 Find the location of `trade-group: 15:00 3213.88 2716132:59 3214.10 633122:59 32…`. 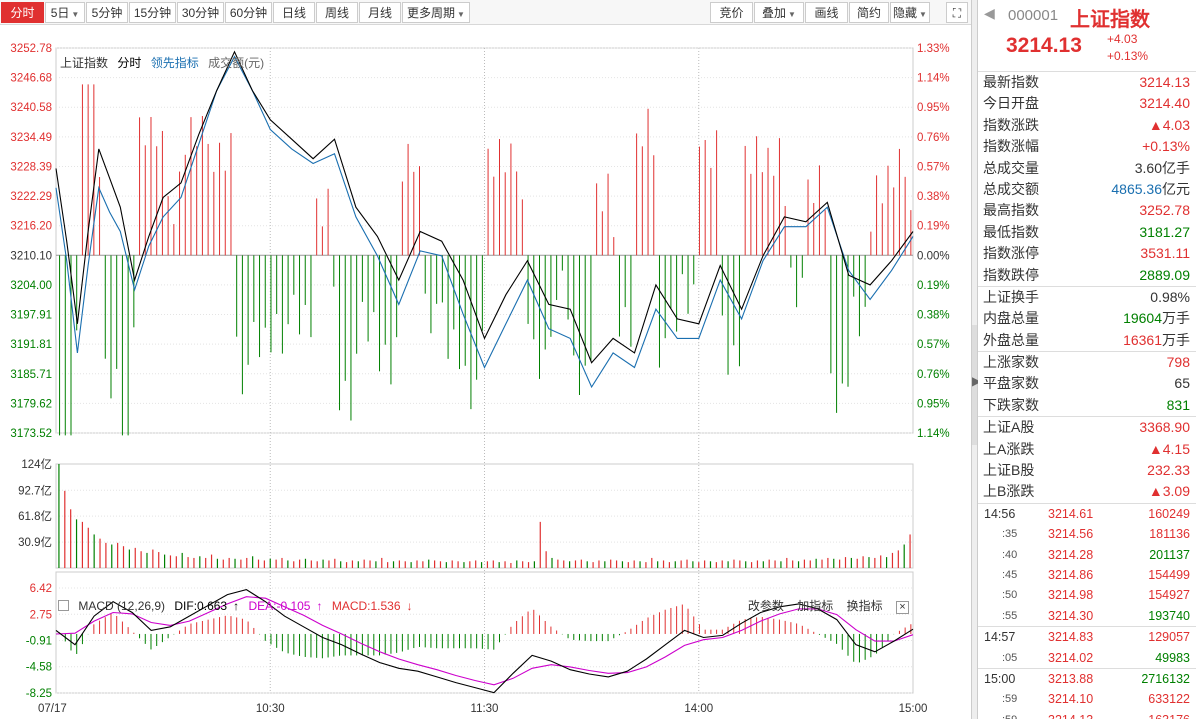

trade-group: 15:00 3213.88 2716132:59 3214.10 633122:59 32… is located at coordinates (1087, 694).